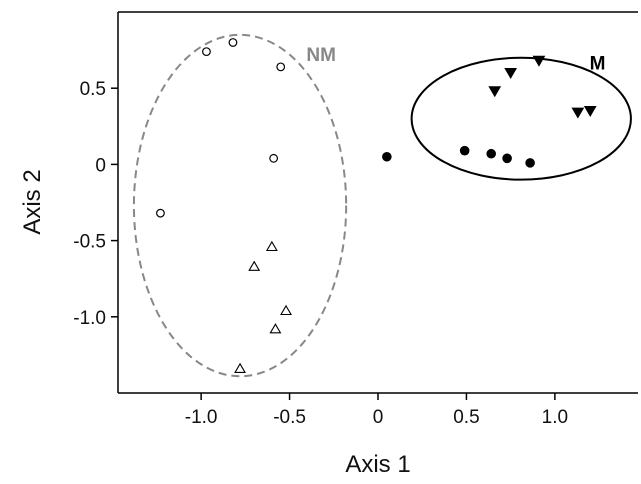 The height and width of the screenshot is (484, 641). I want to click on group-label-nm: NM, so click(321, 55).